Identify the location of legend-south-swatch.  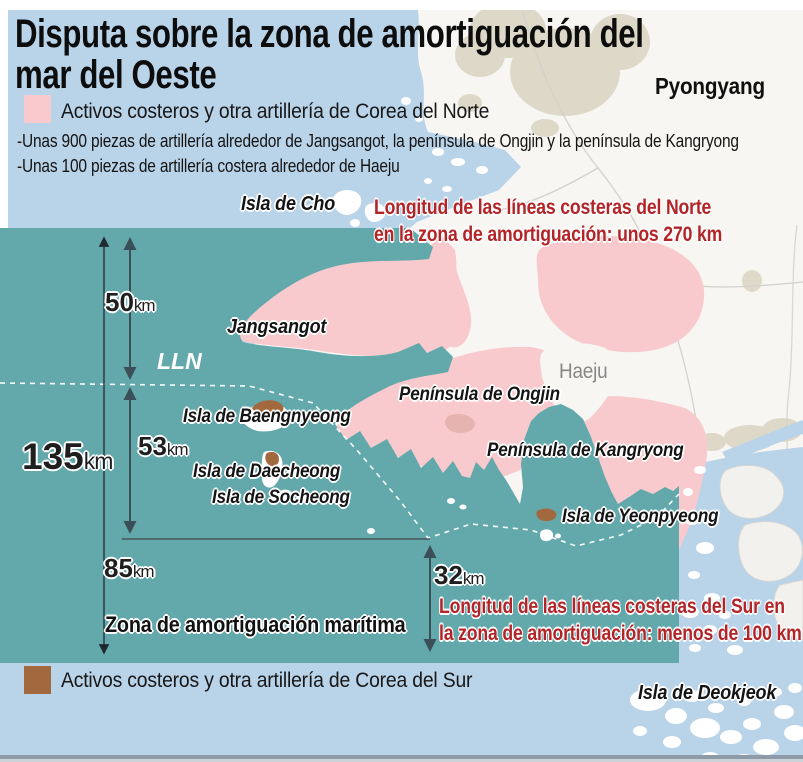
(37, 680).